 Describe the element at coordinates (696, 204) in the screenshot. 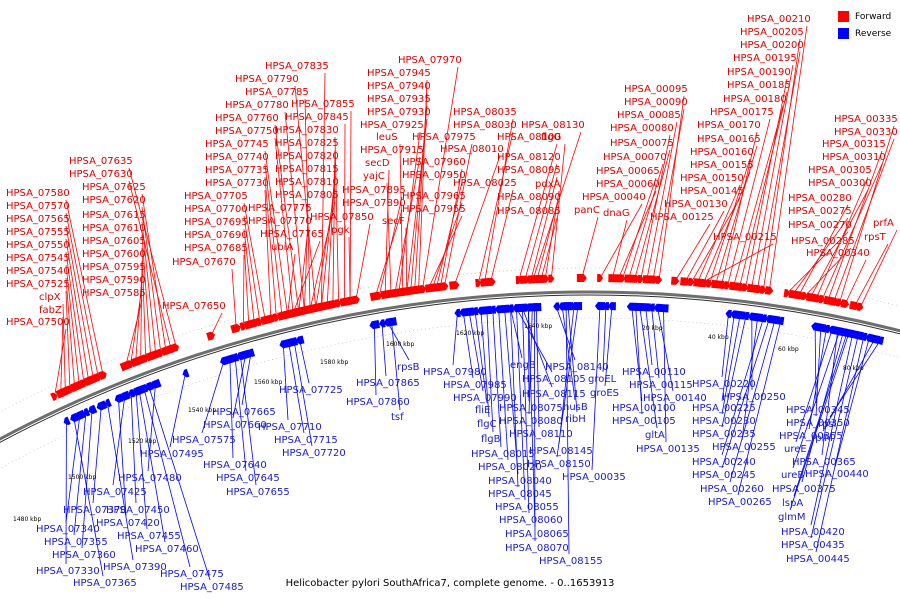

I see `forward-gene-label: HPSA_00130` at that location.